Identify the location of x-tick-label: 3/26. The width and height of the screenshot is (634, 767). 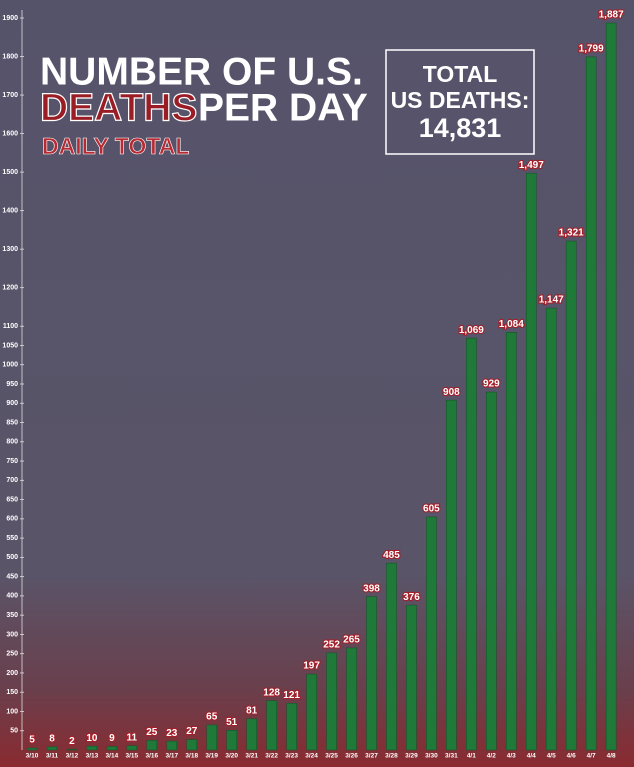
(351, 756).